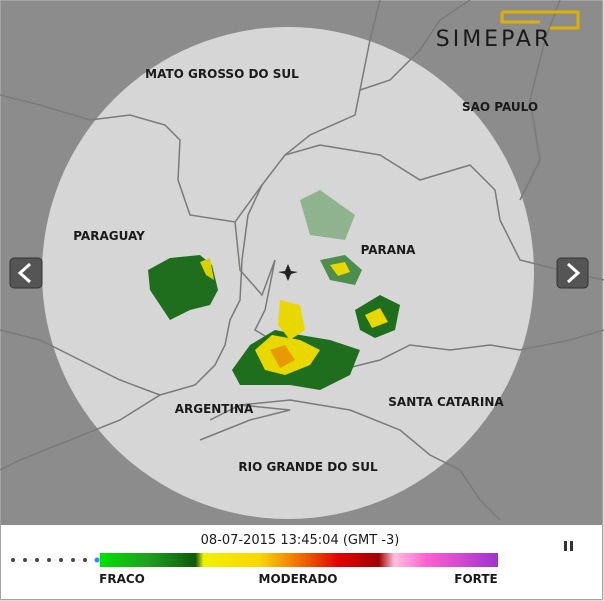  Describe the element at coordinates (475, 579) in the screenshot. I see `legend-label: FORTE` at that location.